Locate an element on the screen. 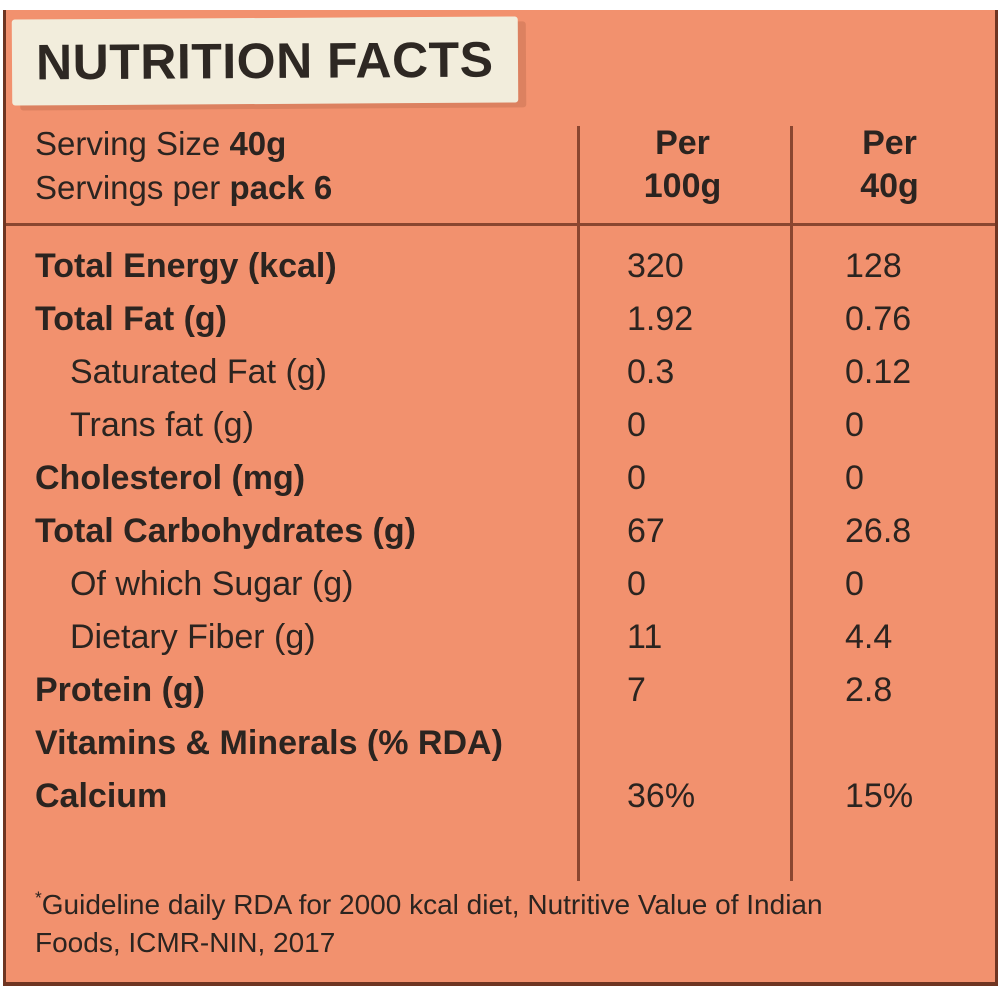  servings-per-pack-line: Servings per pack 6 is located at coordinates (183, 188).